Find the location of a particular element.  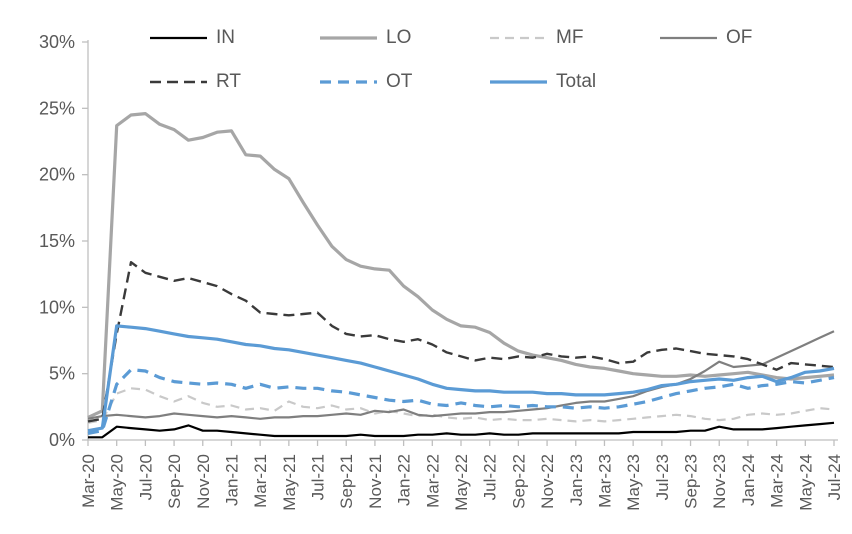

x-tick-label: May-20 is located at coordinates (117, 482).